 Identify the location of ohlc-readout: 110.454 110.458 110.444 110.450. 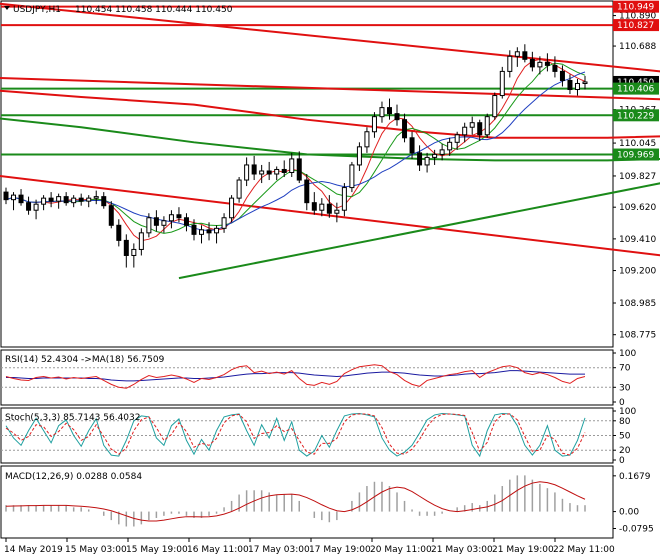
(154, 10).